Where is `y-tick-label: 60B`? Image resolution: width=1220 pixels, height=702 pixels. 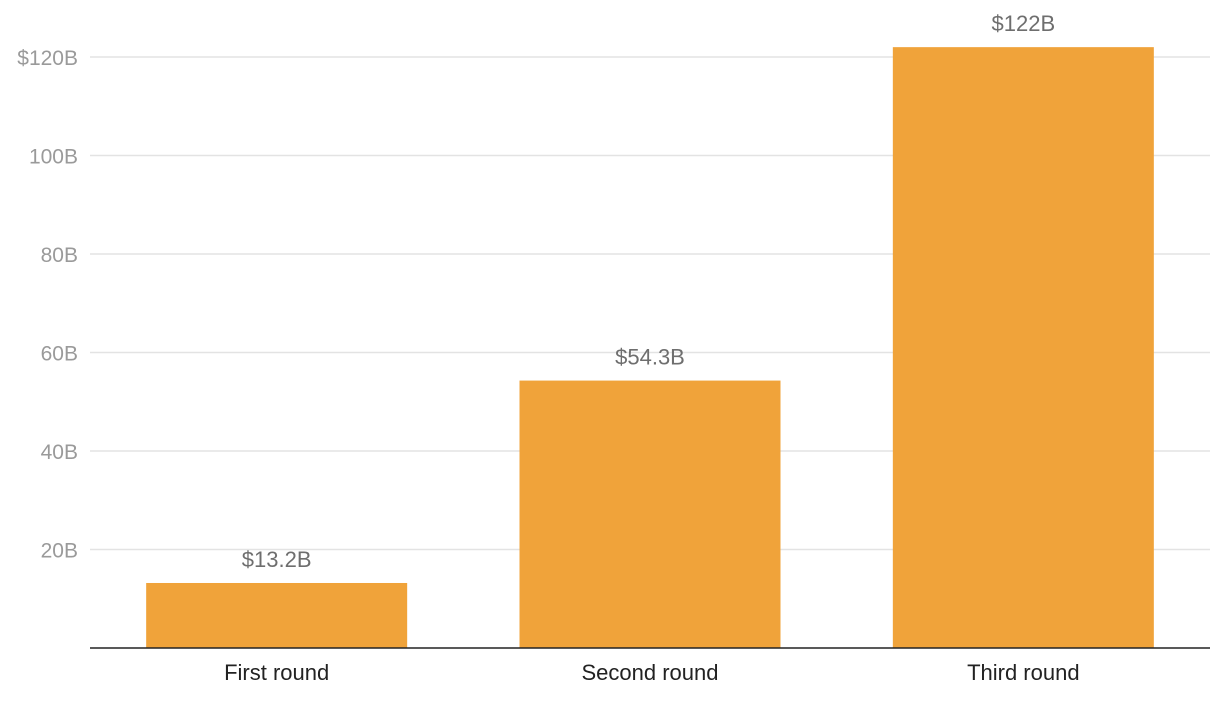 y-tick-label: 60B is located at coordinates (59, 354).